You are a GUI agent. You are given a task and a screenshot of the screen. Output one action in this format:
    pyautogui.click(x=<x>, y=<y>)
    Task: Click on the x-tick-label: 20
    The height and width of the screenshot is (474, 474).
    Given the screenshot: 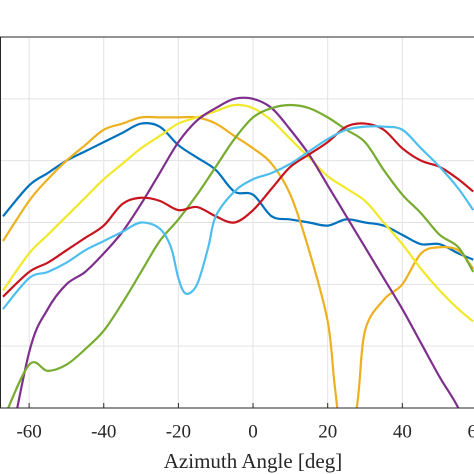 What is the action you would take?
    pyautogui.click(x=327, y=431)
    